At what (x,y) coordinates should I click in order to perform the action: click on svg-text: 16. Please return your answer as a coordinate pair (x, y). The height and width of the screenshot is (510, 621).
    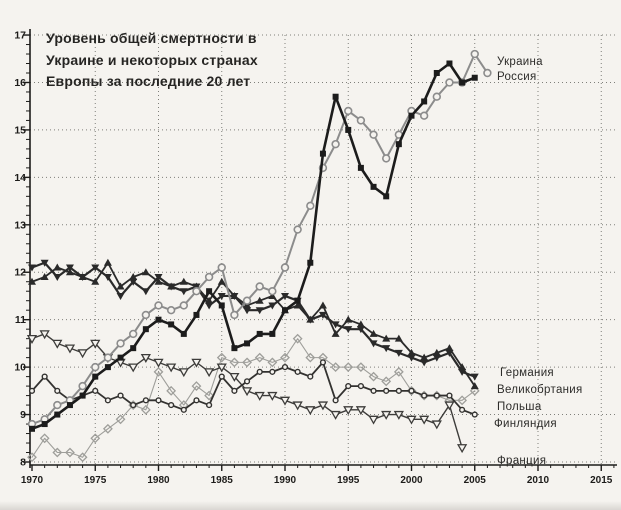
    Looking at the image, I should click on (20, 83).